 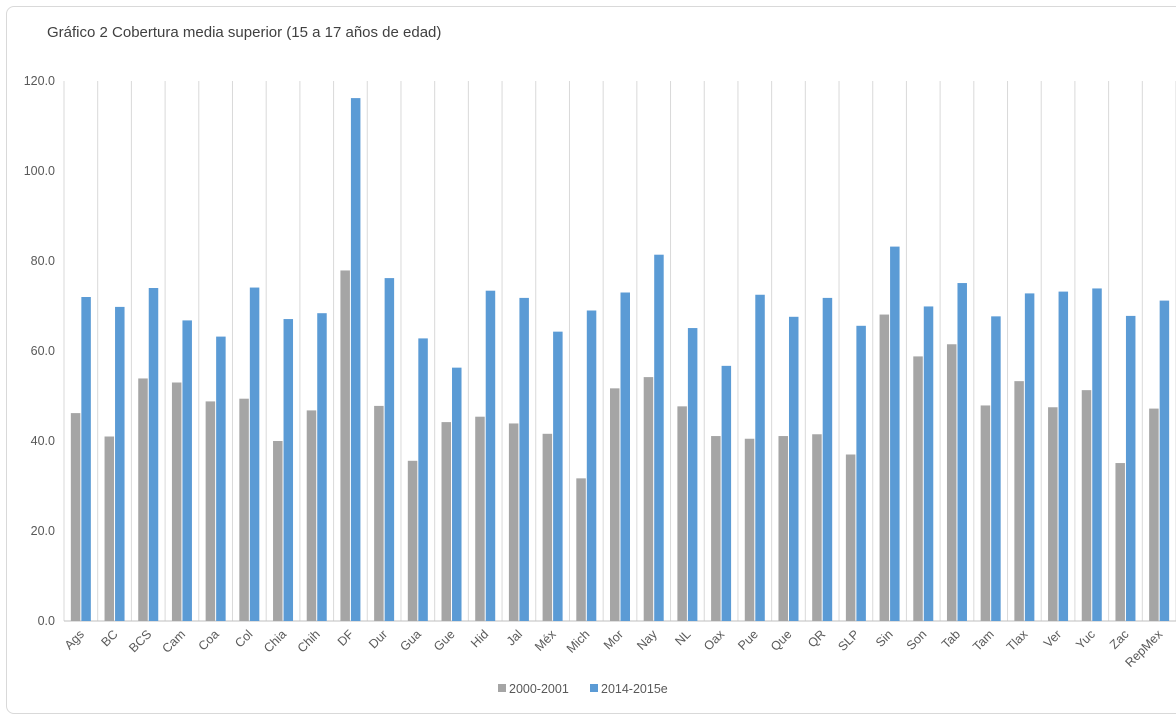 I want to click on x-tick-label: Sin, so click(x=884, y=638).